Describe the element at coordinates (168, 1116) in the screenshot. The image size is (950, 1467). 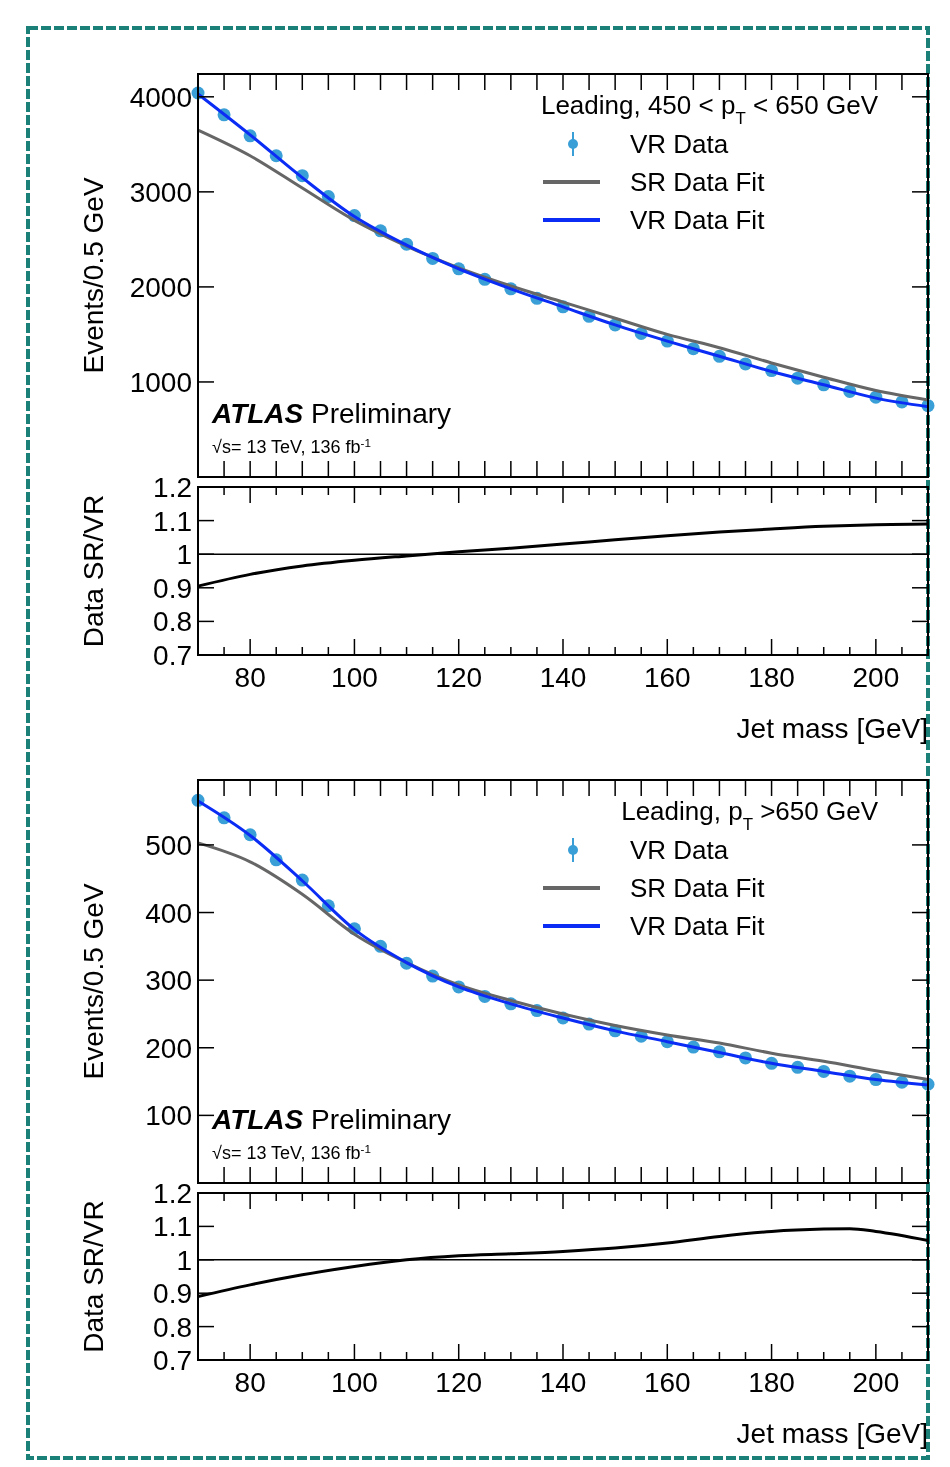
I see `y-tick-label: 100` at that location.